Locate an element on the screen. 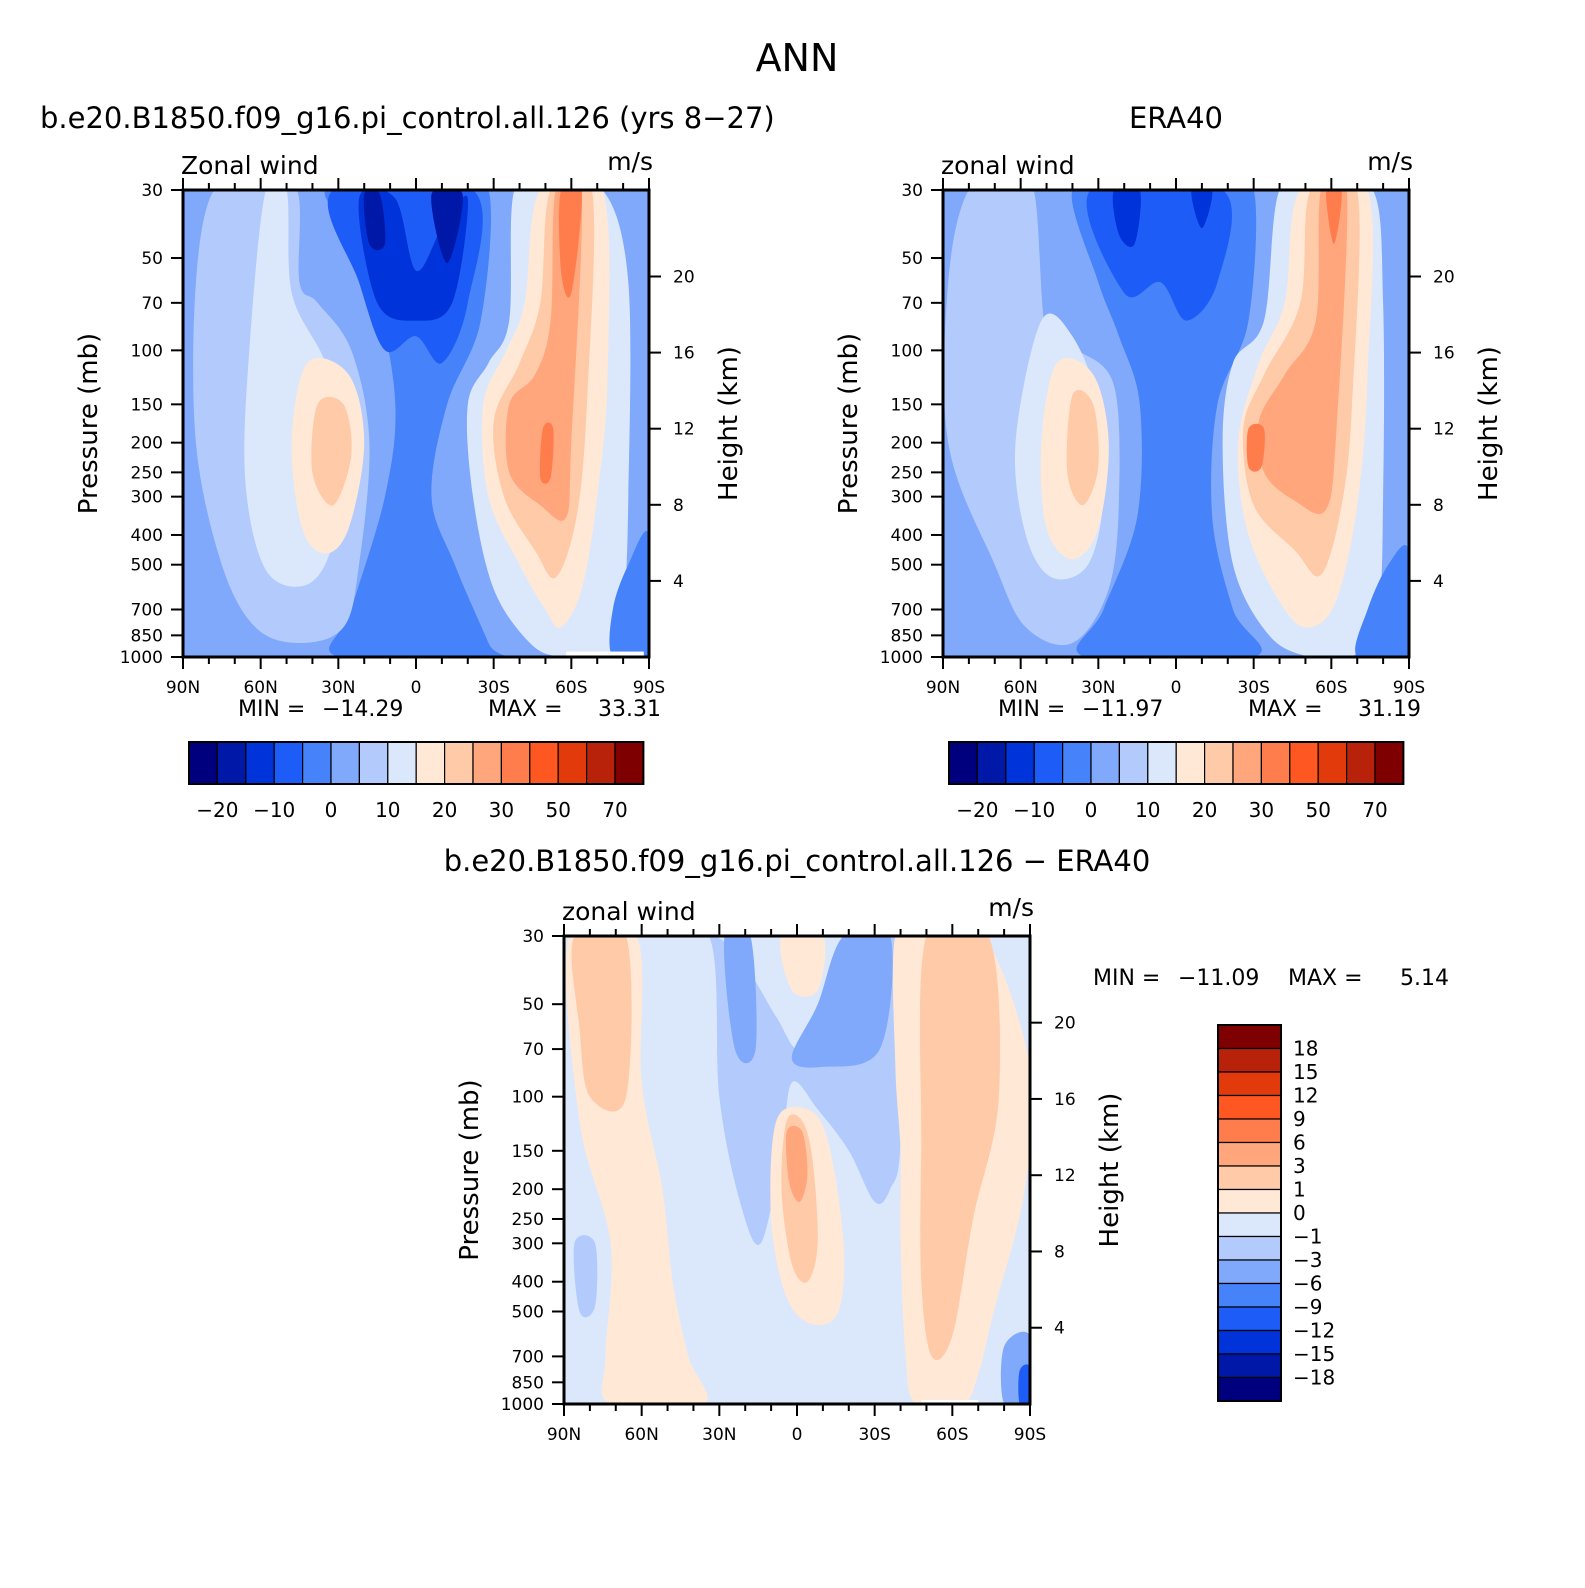 This screenshot has height=1588, width=1585. figure-title: ANN is located at coordinates (797, 58).